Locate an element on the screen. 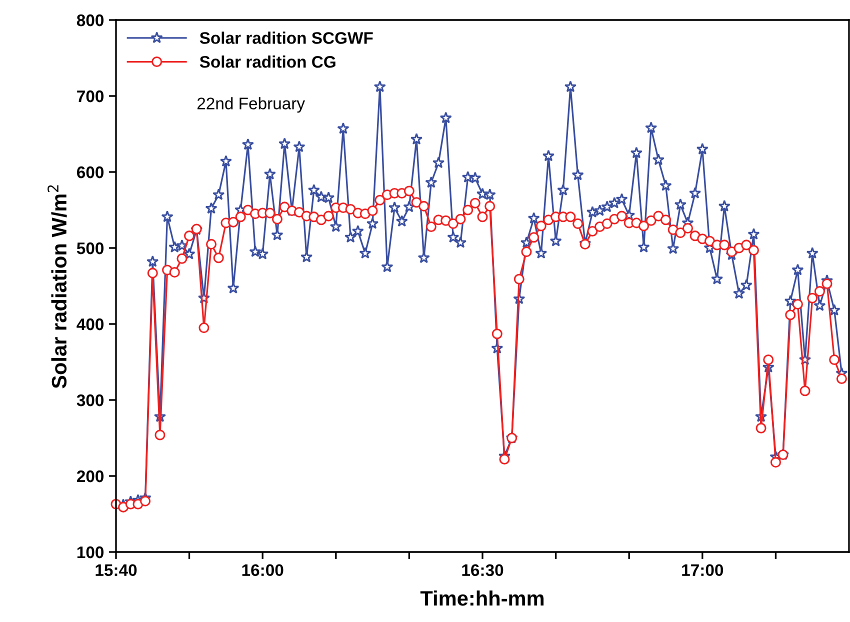 The image size is (850, 622). x-tick-label: 15:40 is located at coordinates (116, 570).